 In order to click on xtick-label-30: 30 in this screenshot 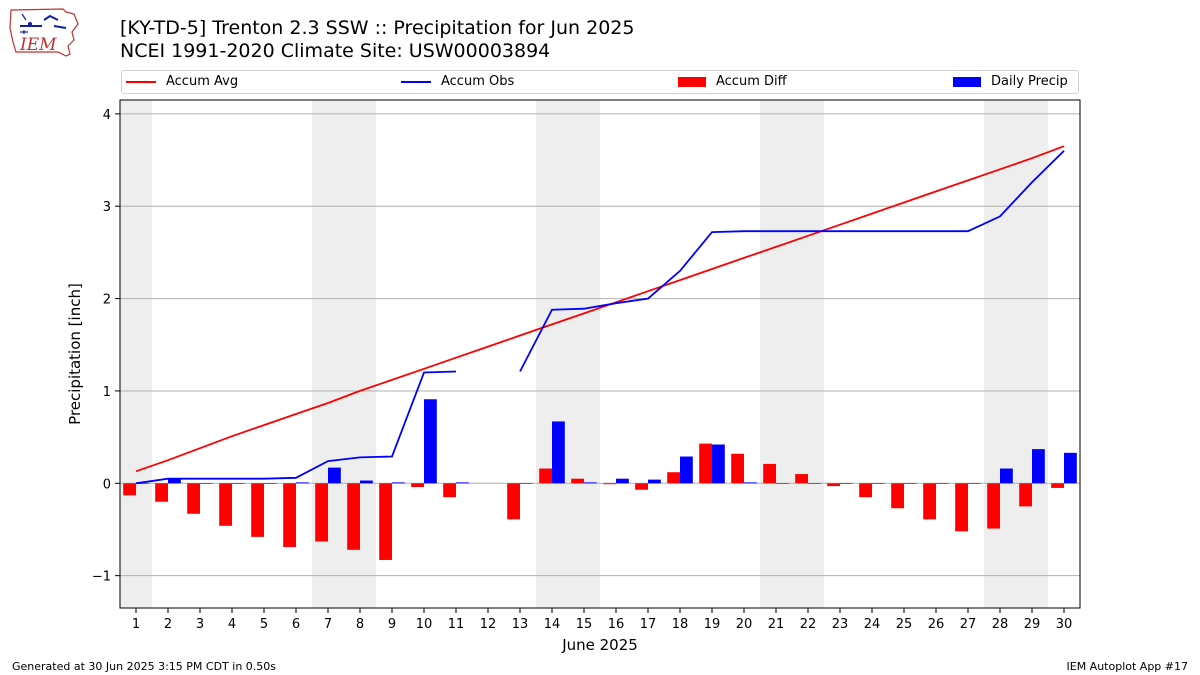, I will do `click(1064, 624)`.